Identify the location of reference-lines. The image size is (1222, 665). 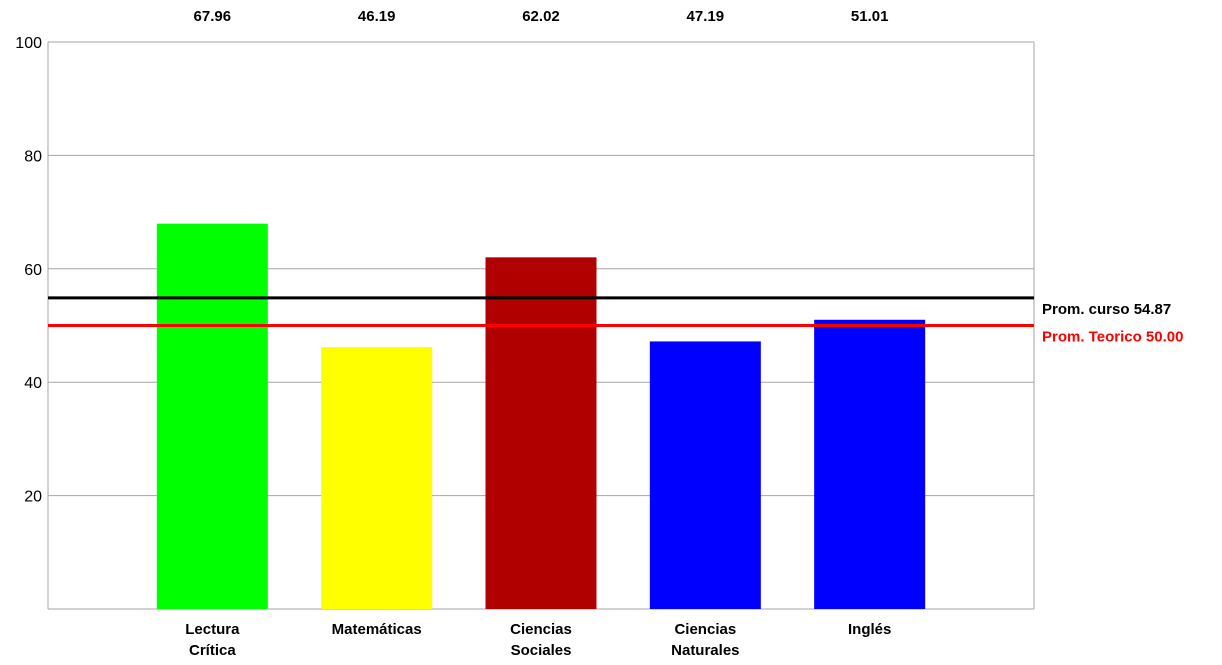
(541, 311).